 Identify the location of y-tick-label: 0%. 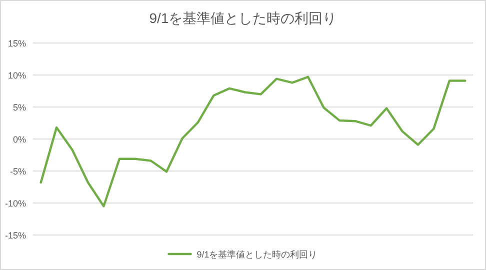
(19, 139).